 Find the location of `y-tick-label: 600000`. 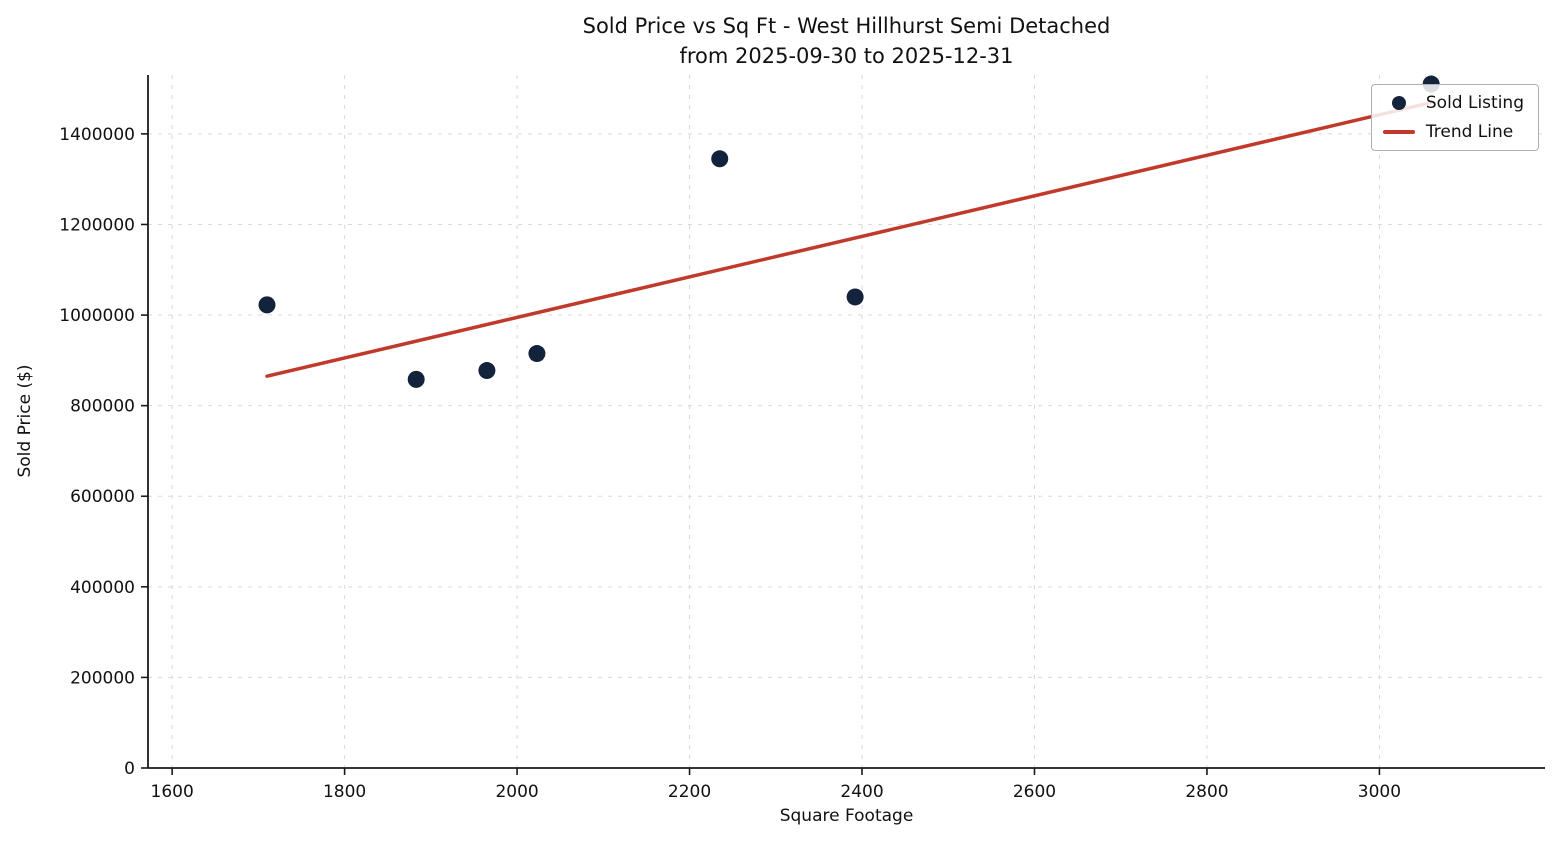

y-tick-label: 600000 is located at coordinates (102, 497).